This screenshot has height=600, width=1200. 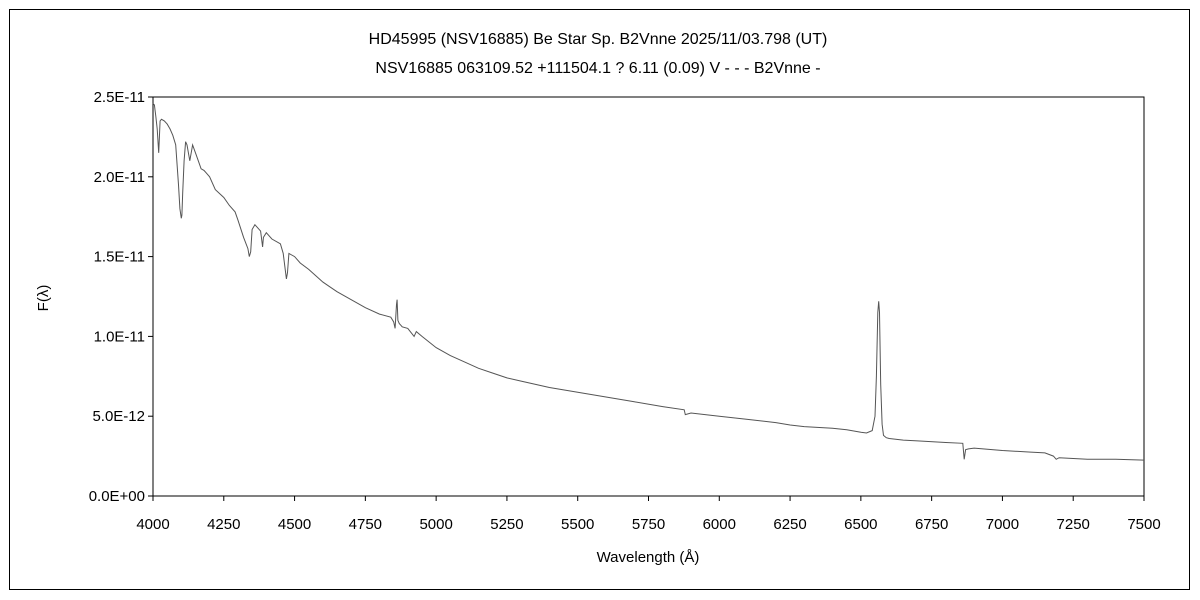 What do you see at coordinates (43, 298) in the screenshot?
I see `y-axis-label: F(λ)` at bounding box center [43, 298].